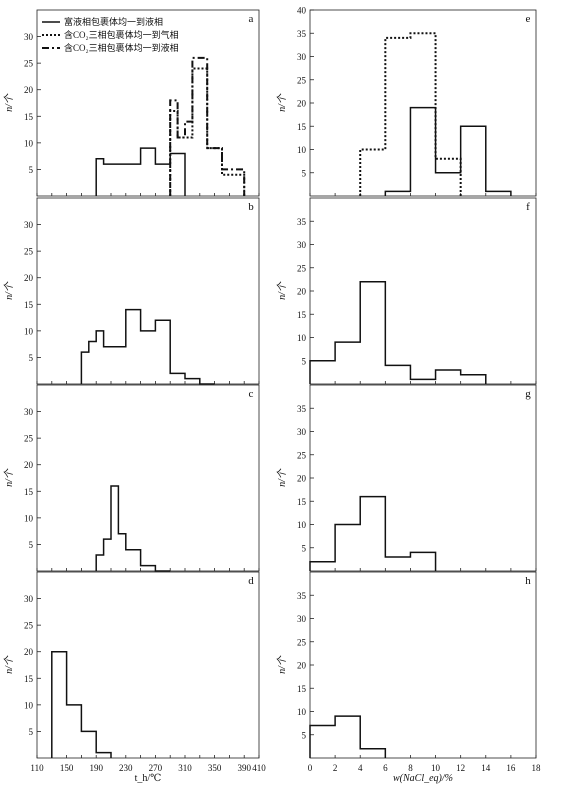 The width and height of the screenshot is (563, 793). Describe the element at coordinates (259, 768) in the screenshot. I see `x-tick-label: 410` at that location.